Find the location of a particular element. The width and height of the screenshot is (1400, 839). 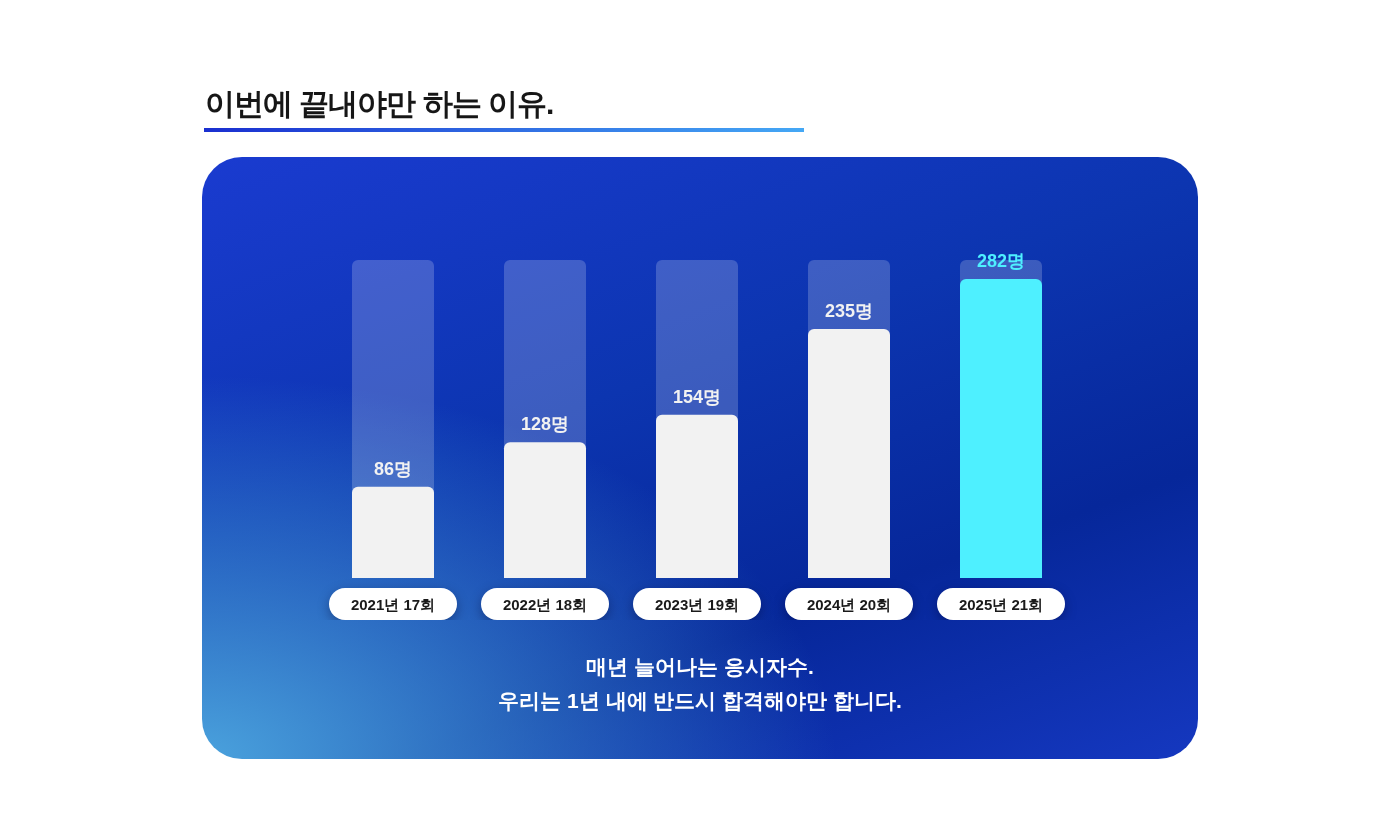

data-label: 86명 is located at coordinates (393, 468).